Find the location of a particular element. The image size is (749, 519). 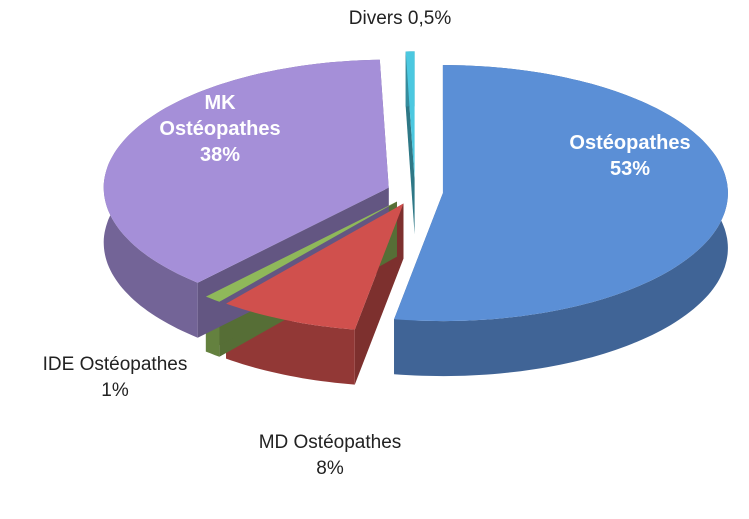

slice-label: MK Ostéopathes 38% is located at coordinates (220, 129).